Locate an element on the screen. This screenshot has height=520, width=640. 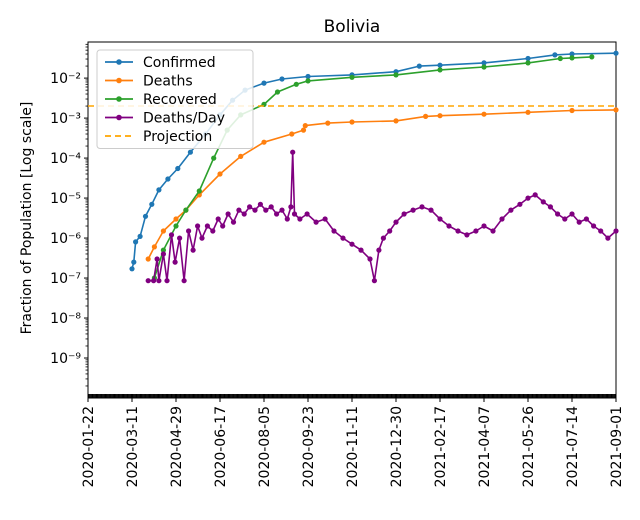
x-tick-label: 2020-12-30 is located at coordinates (397, 446).